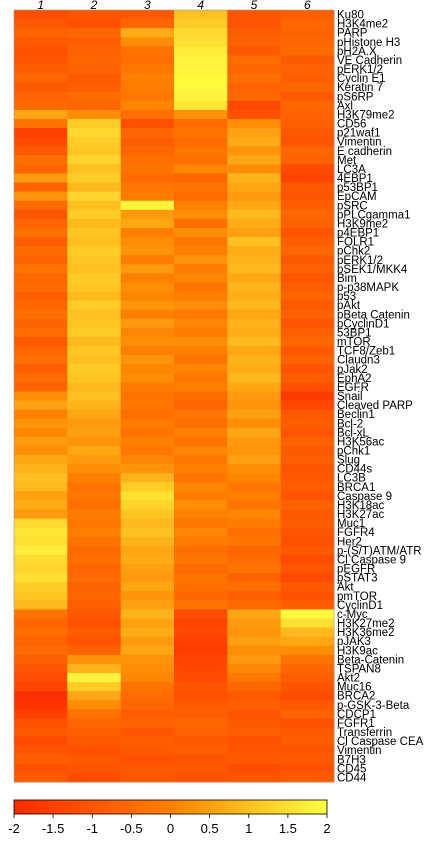 The width and height of the screenshot is (434, 862). I want to click on row-label: Axl, so click(345, 106).